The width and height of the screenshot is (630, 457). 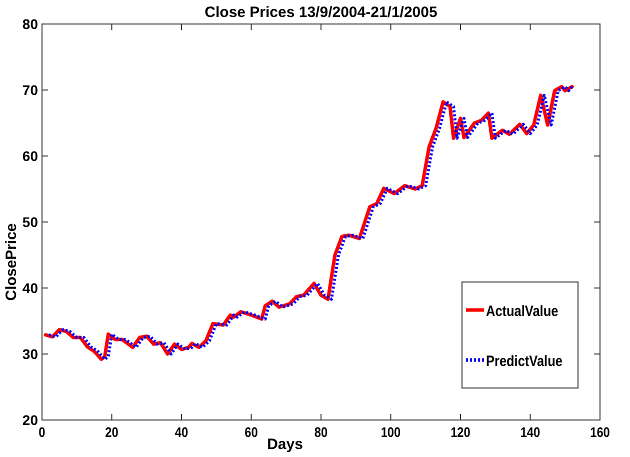 What do you see at coordinates (530, 432) in the screenshot?
I see `x-tick-label: 140` at bounding box center [530, 432].